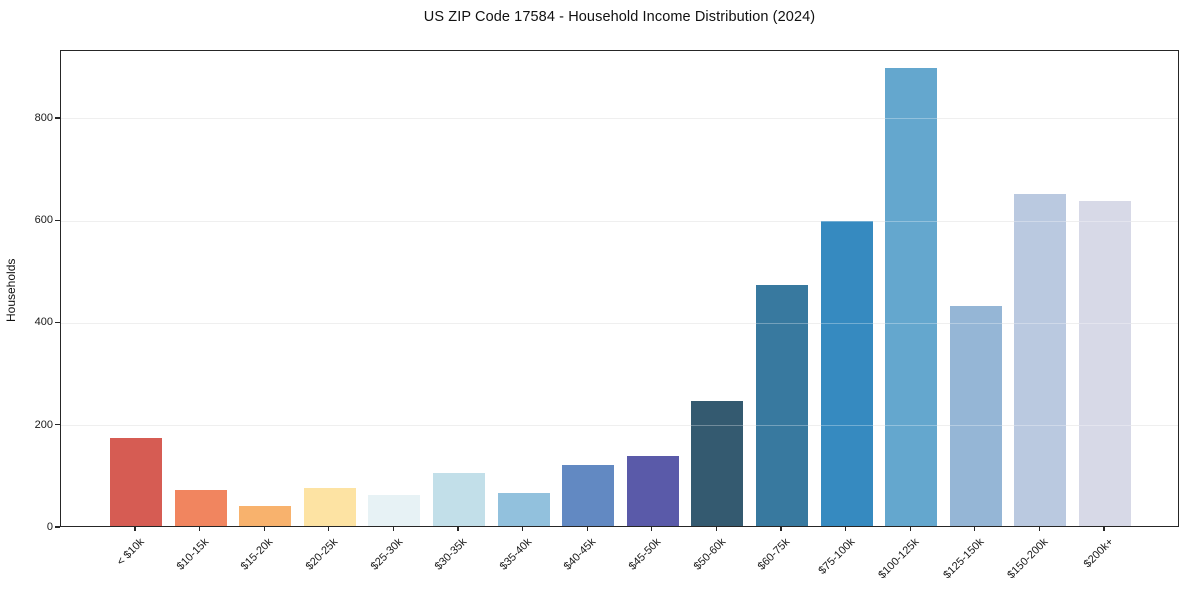 The width and height of the screenshot is (1189, 590). I want to click on x-tick-label: $20-25k, so click(322, 554).